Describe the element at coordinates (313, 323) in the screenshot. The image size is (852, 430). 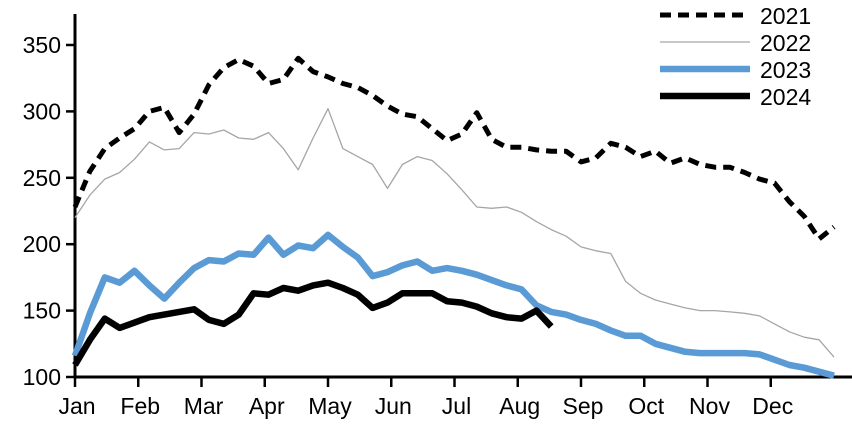
I see `series-line-2024` at that location.